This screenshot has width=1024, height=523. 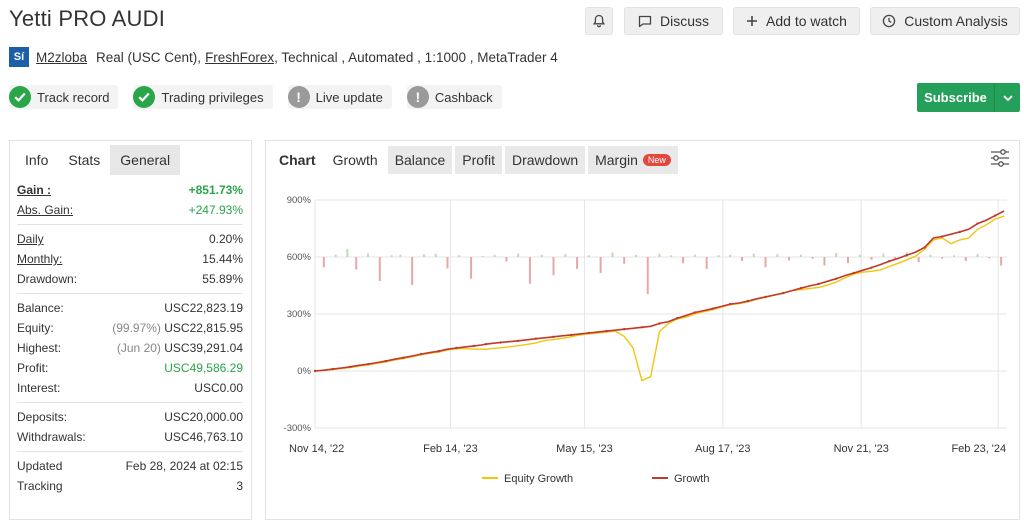 What do you see at coordinates (40, 259) in the screenshot?
I see `stat-label: Monthly:` at bounding box center [40, 259].